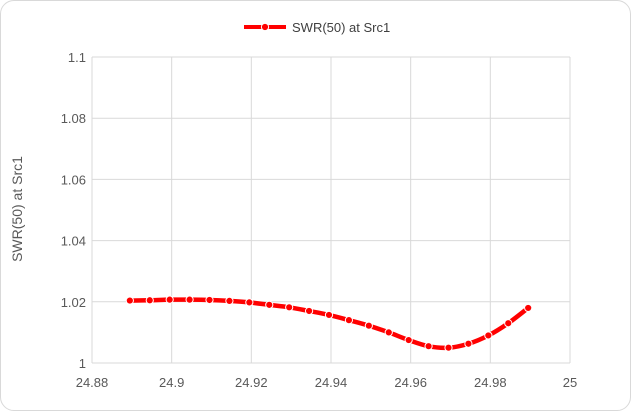  Describe the element at coordinates (77, 57) in the screenshot. I see `y-tick-label: 1.1` at that location.